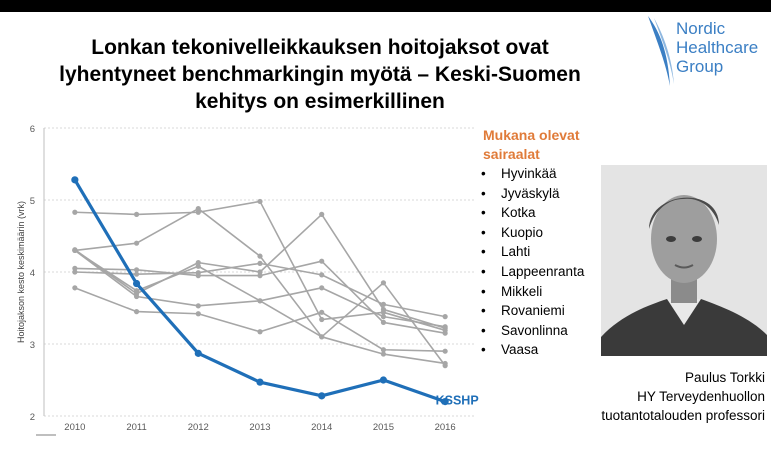  I want to click on hospital-list-item: • Jyväskylä, so click(532, 194).